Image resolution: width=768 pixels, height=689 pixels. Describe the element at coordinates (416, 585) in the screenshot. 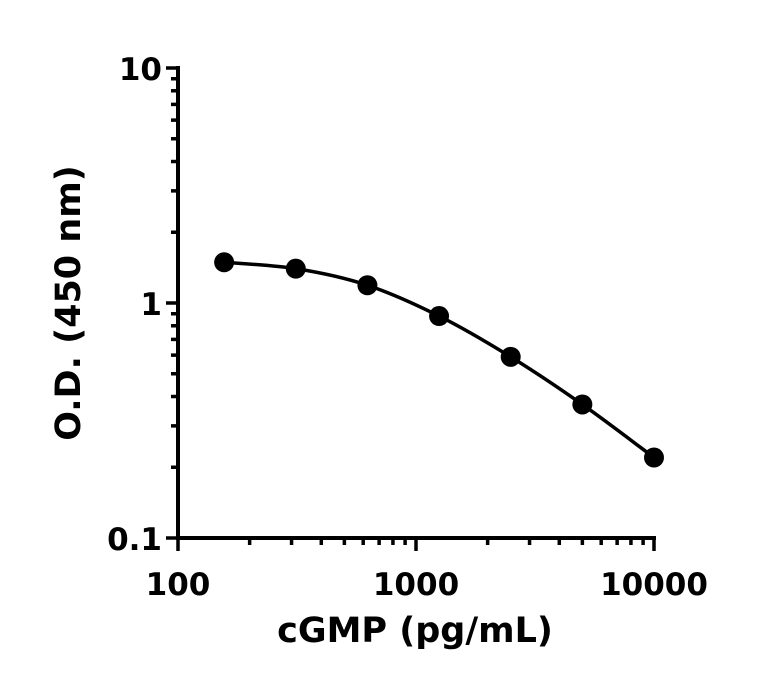

I see `x-tick-label: 1000` at that location.